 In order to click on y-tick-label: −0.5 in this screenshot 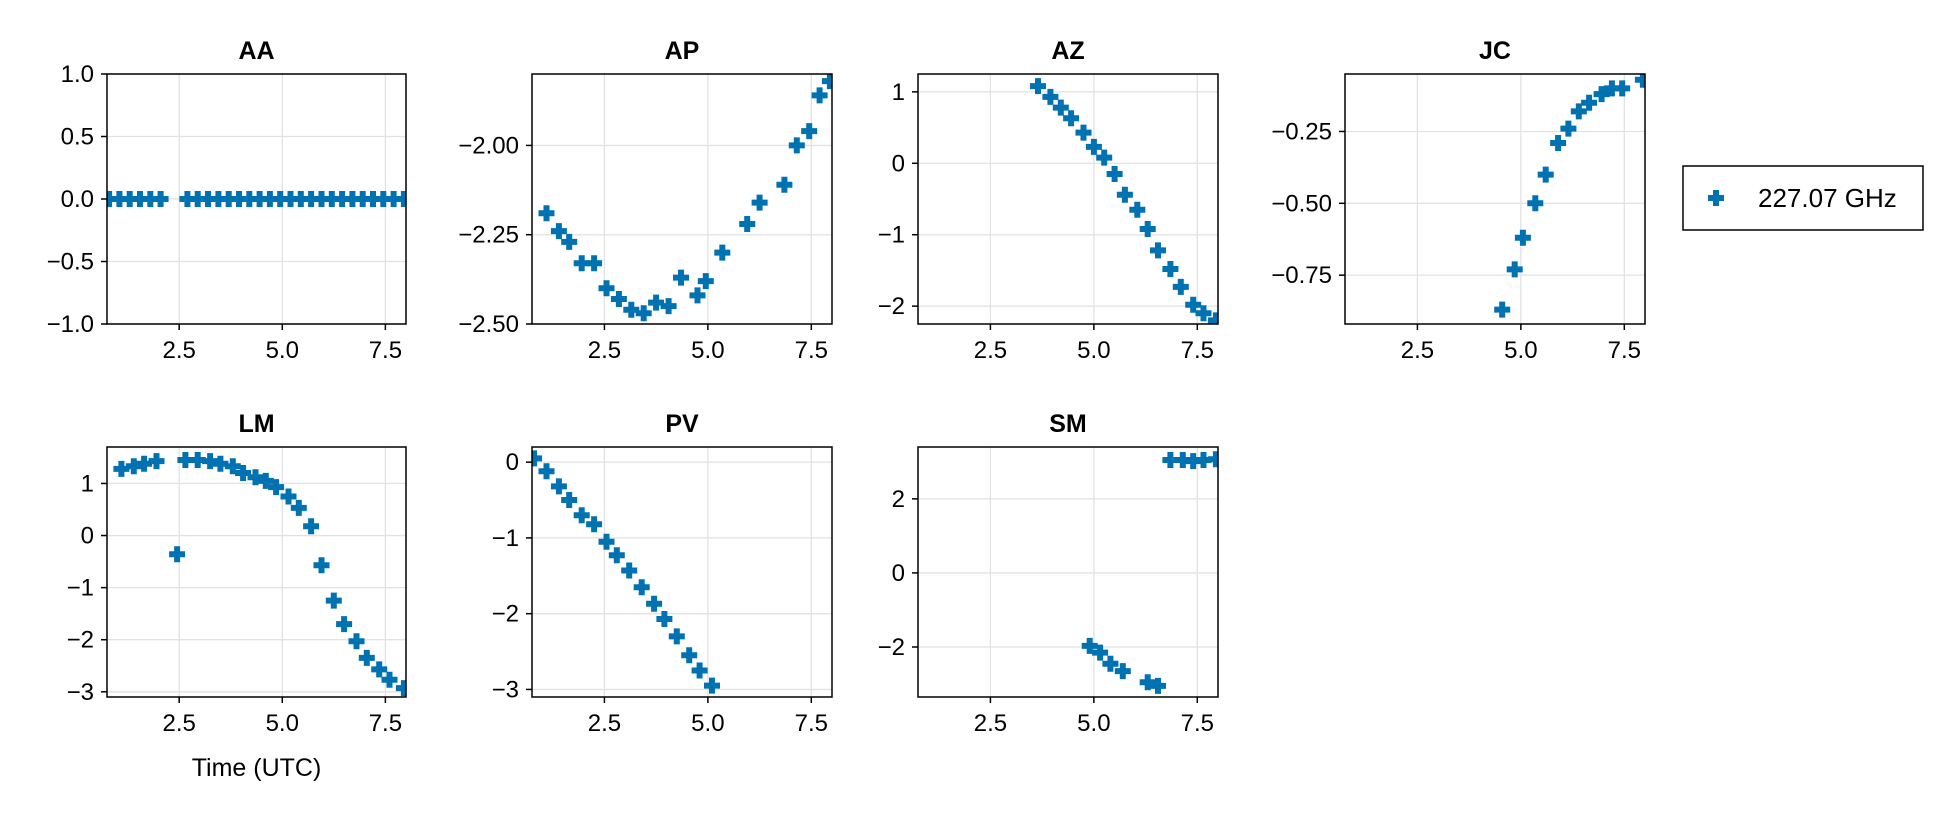, I will do `click(70, 262)`.